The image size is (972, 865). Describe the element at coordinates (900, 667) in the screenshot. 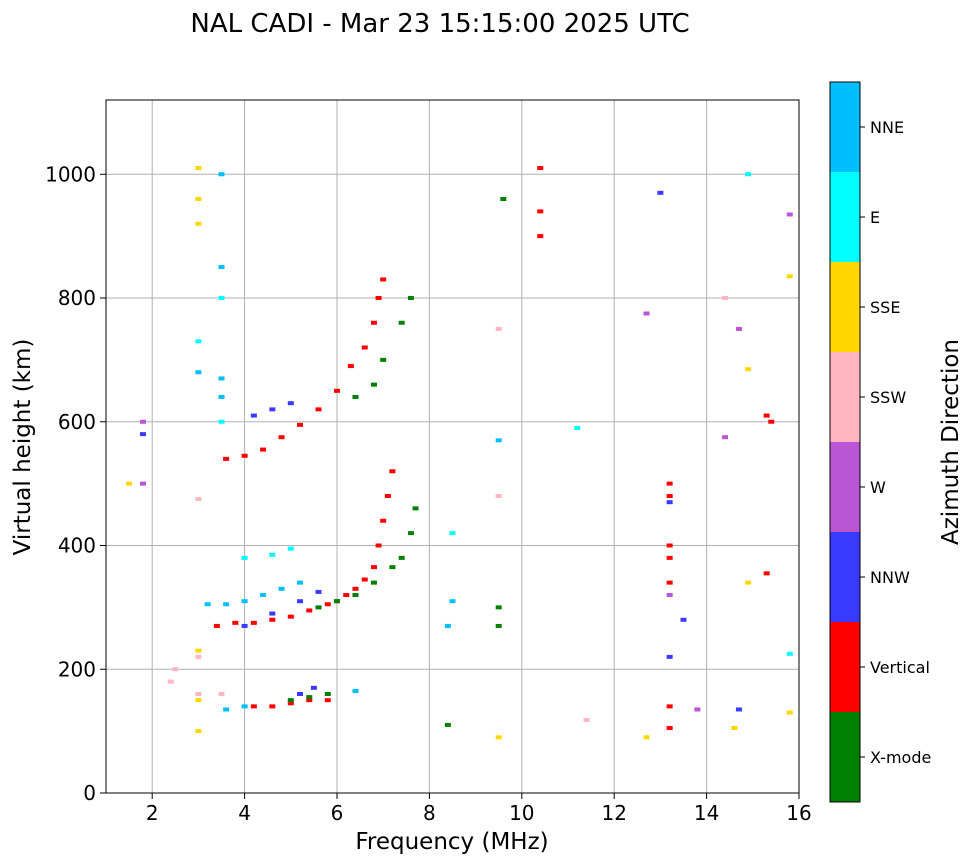

I see `colorbar-tick-label: Vertical` at that location.